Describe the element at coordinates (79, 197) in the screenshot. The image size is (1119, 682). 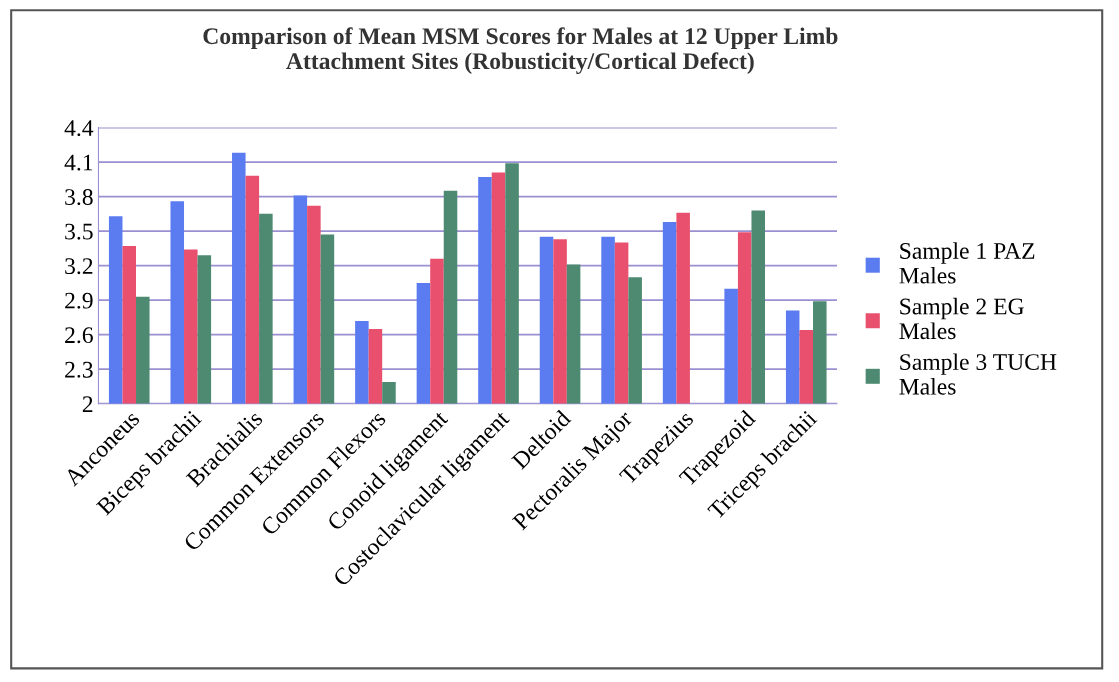
I see `y-tick-label: 3.8` at that location.